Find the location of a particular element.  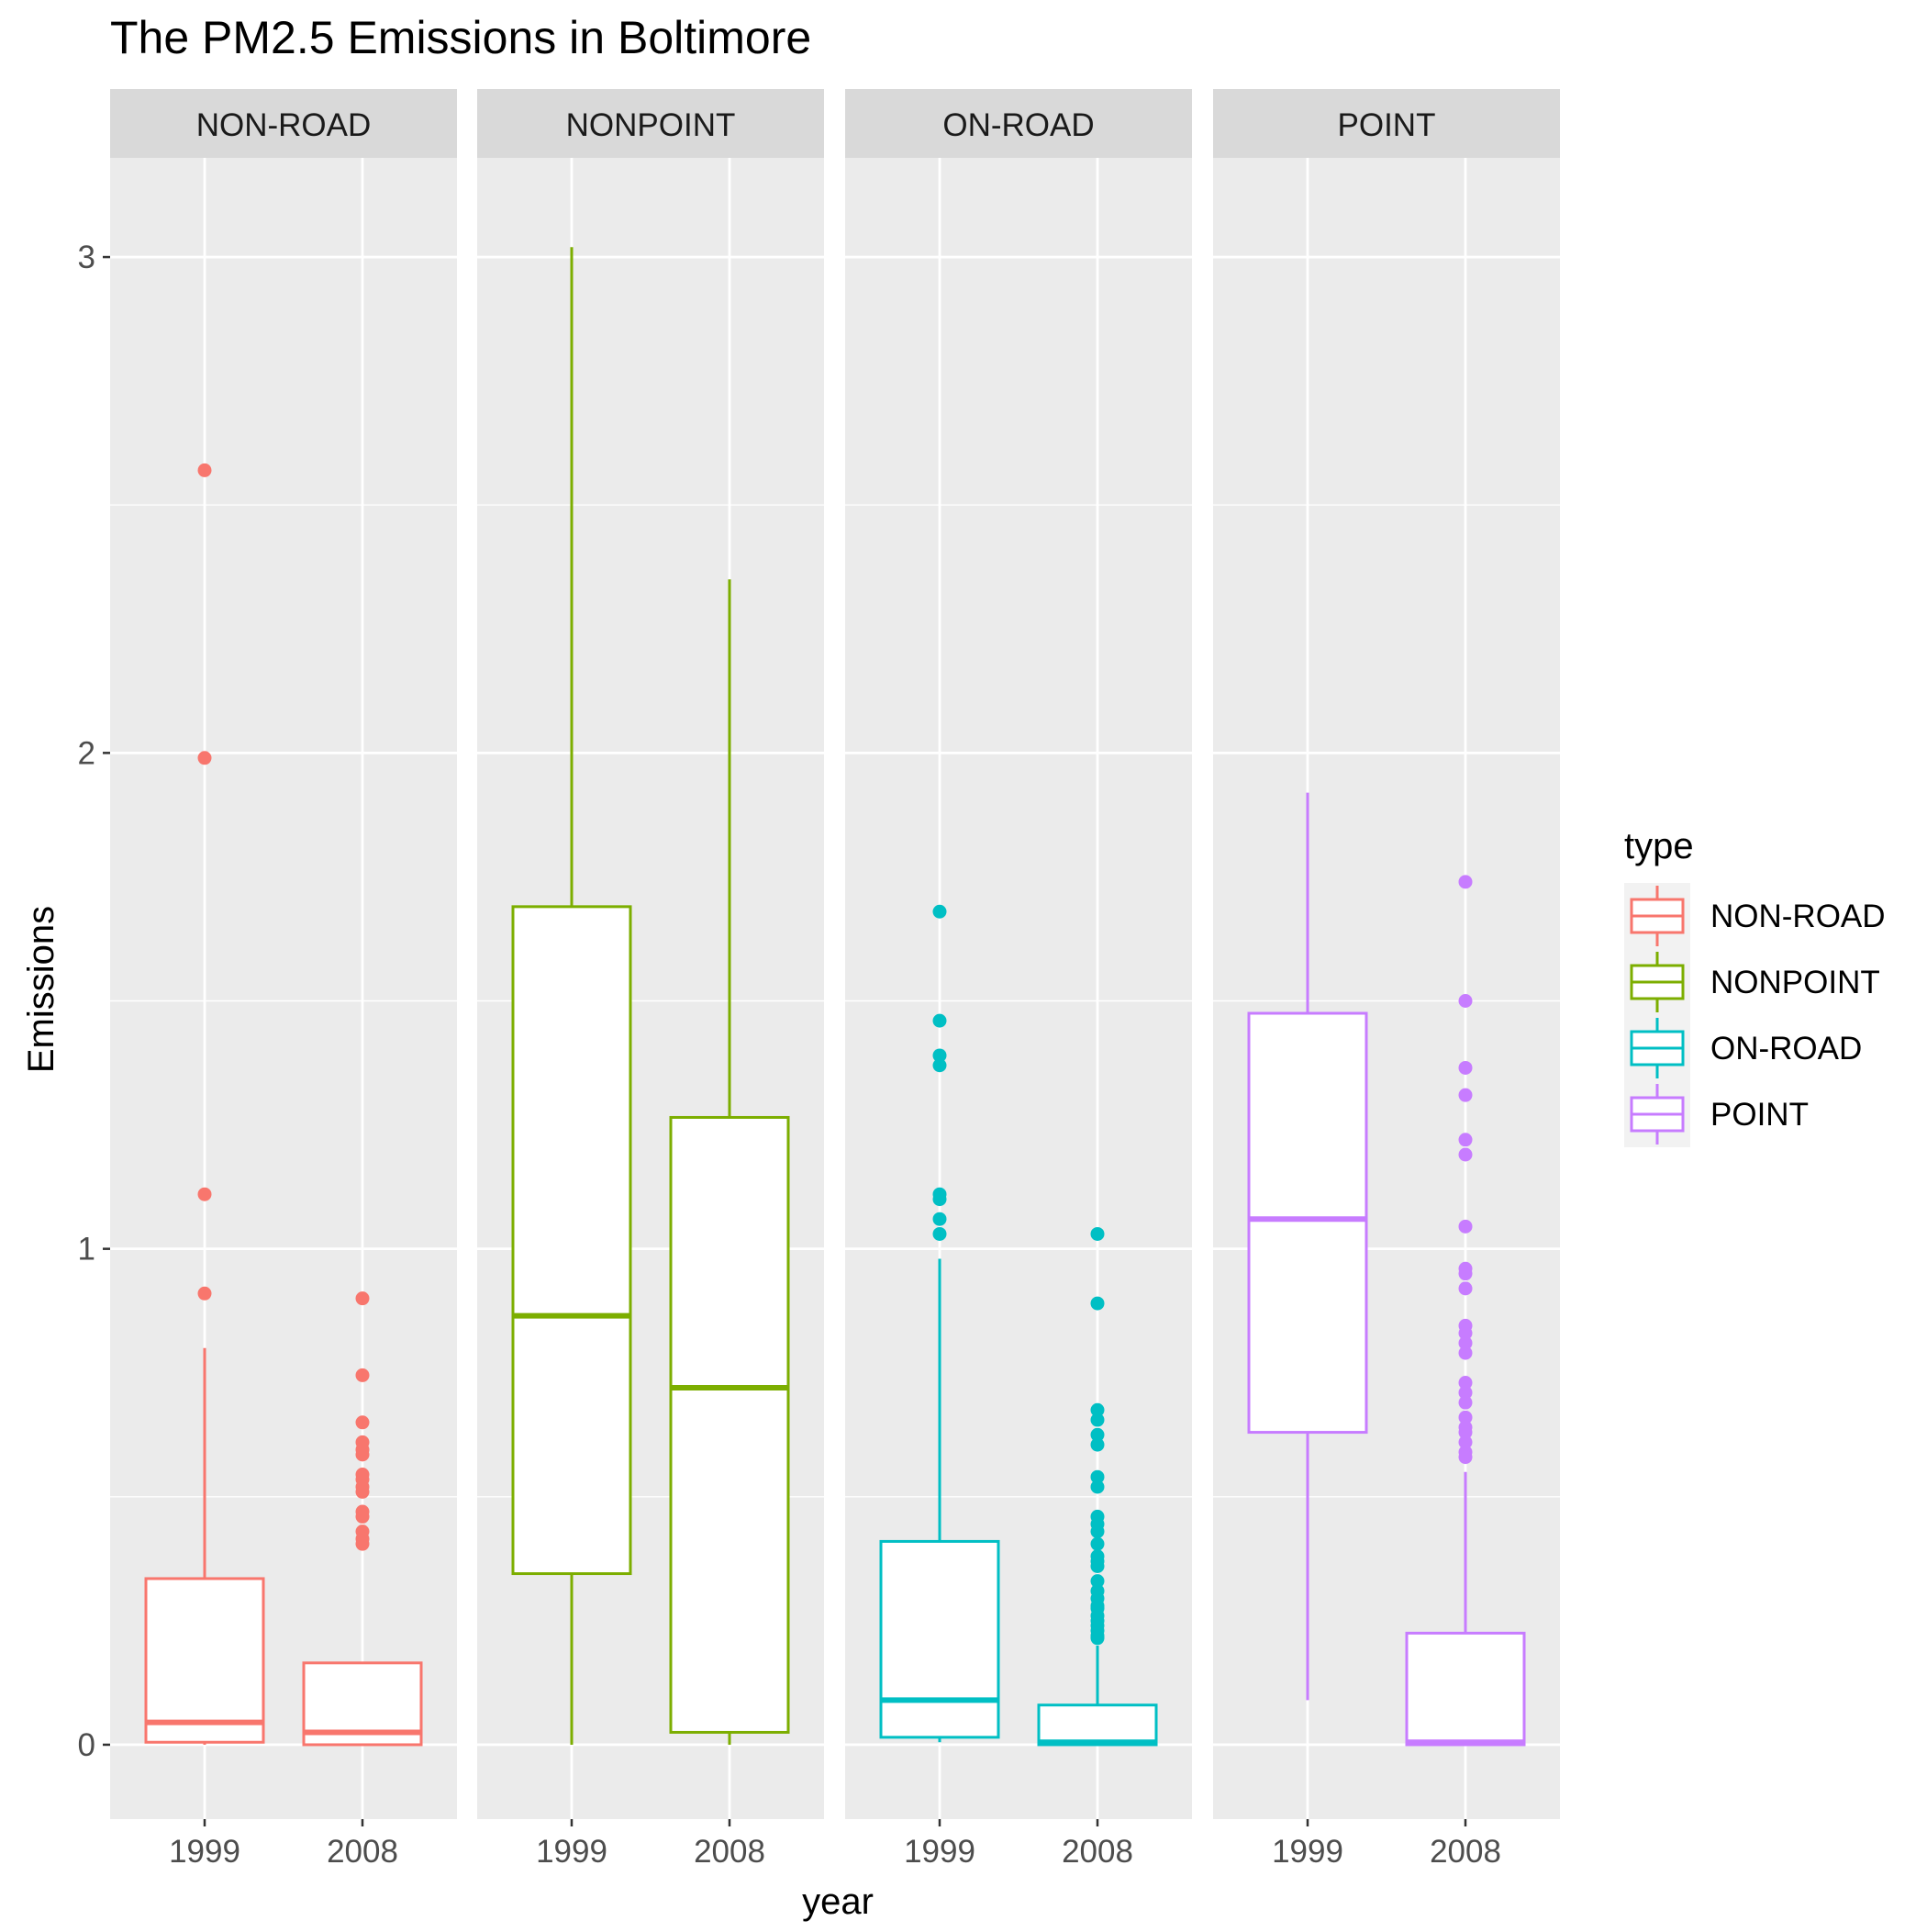

box-non-road-1999 is located at coordinates (204, 1660).